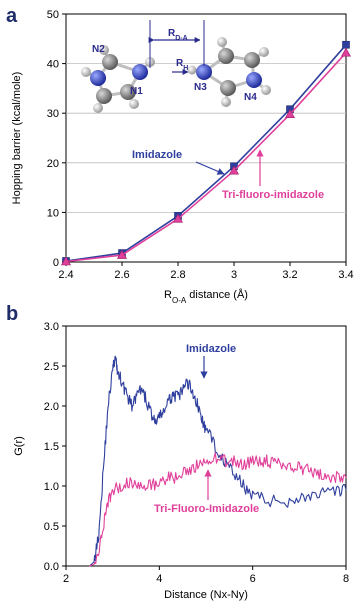 Image resolution: width=356 pixels, height=606 pixels. I want to click on x-tick-label: 6, so click(253, 579).